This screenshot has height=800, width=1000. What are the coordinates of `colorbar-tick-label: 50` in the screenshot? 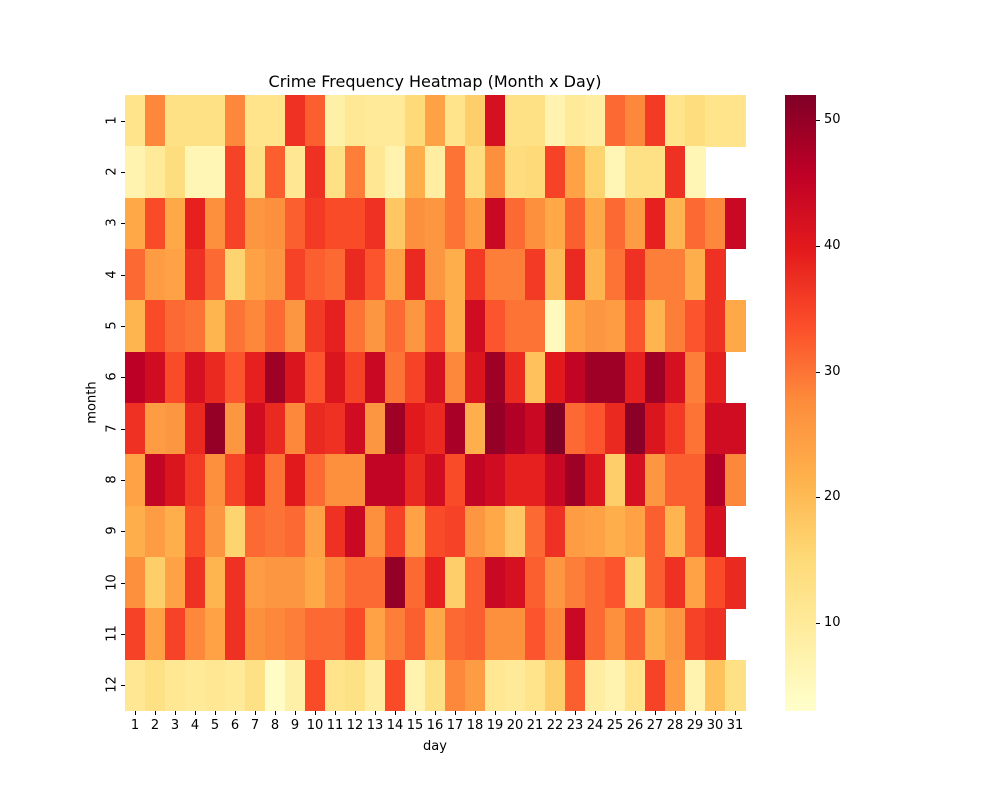 It's located at (832, 120).